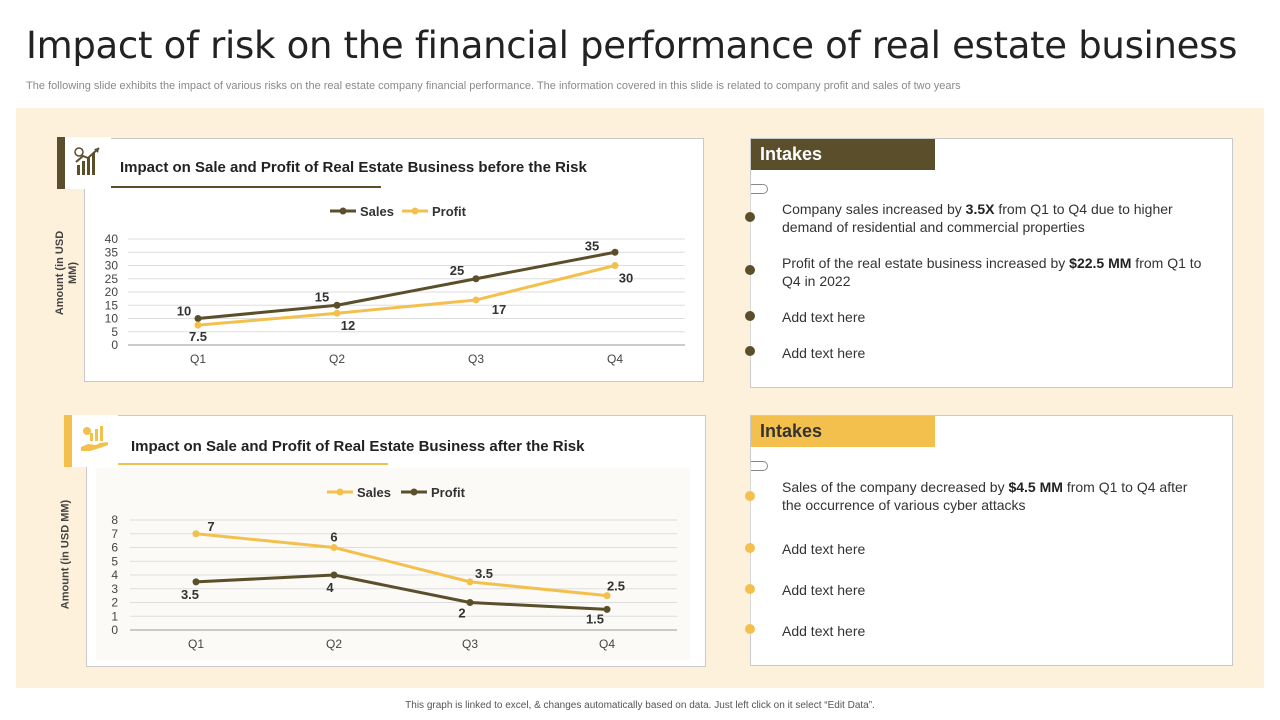  Describe the element at coordinates (112, 292) in the screenshot. I see `y-tick-label: 20` at that location.